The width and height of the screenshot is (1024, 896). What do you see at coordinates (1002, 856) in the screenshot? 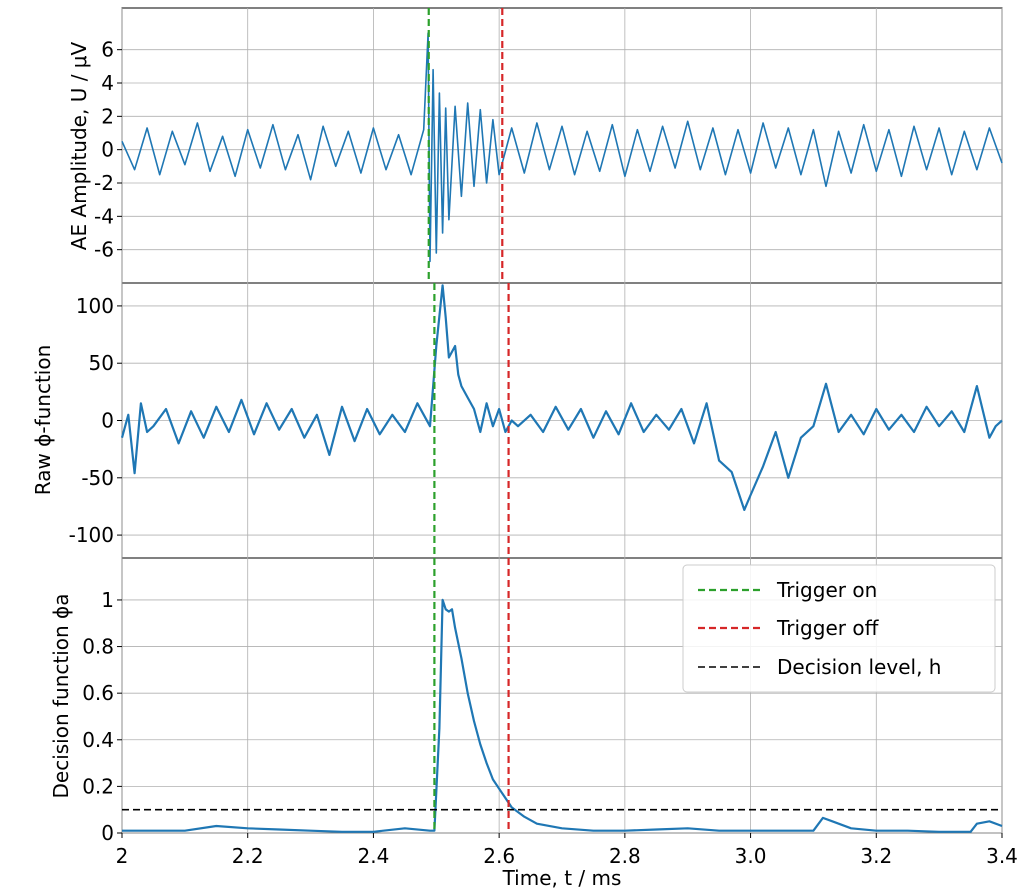
I see `xtick-label-7: 3.4` at bounding box center [1002, 856].